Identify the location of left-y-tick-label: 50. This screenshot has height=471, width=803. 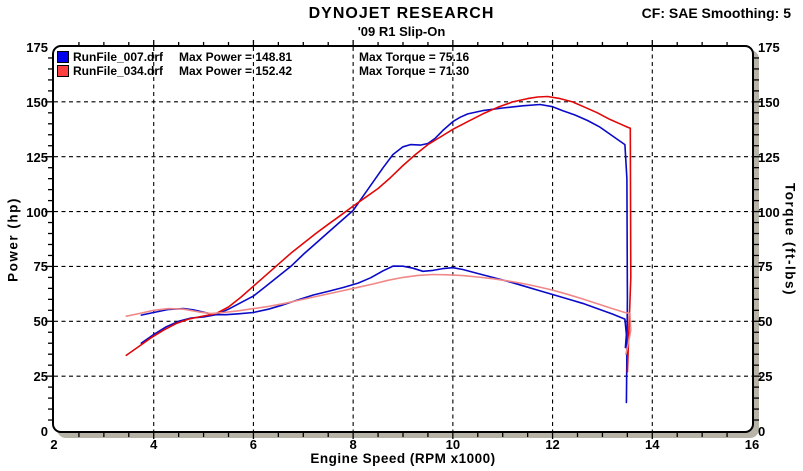
(40, 322).